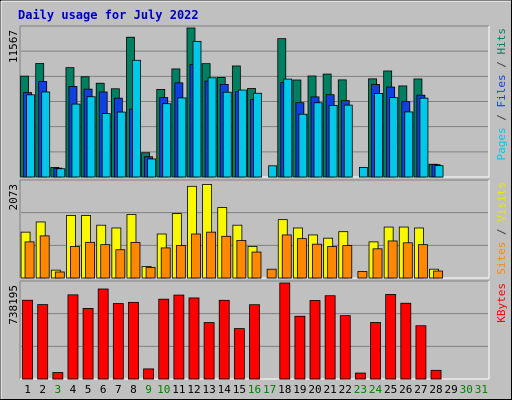 The width and height of the screenshot is (512, 400). Describe the element at coordinates (466, 389) in the screenshot. I see `x-tick-label-30: 30` at that location.